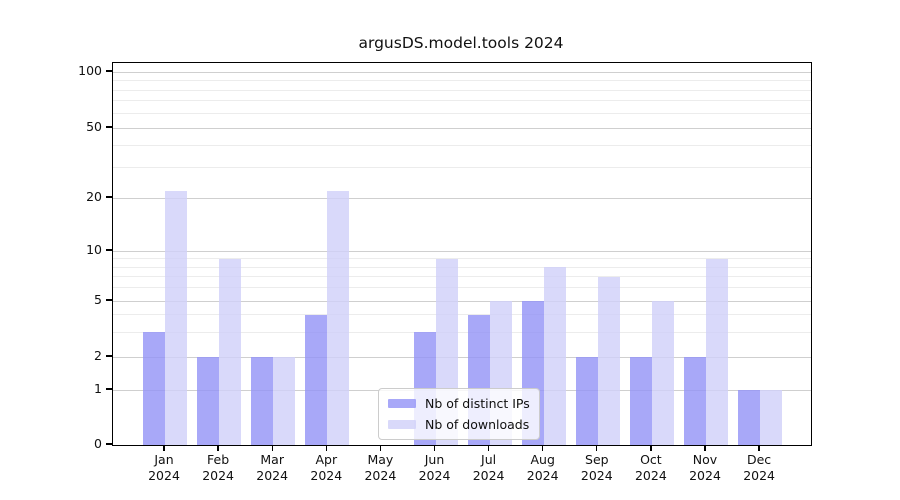 The image size is (900, 500). Describe the element at coordinates (759, 467) in the screenshot. I see `x-tick-label: Dec 2024` at that location.